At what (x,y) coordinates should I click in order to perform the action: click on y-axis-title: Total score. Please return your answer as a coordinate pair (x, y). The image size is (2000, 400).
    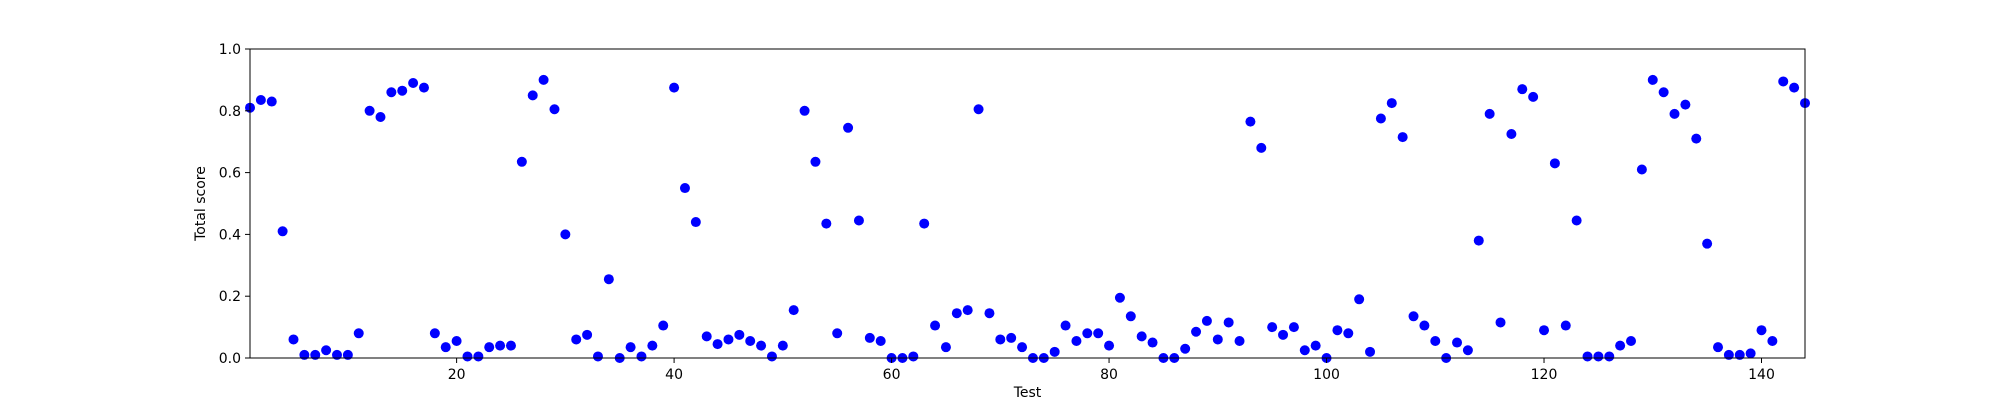
    Looking at the image, I should click on (201, 204).